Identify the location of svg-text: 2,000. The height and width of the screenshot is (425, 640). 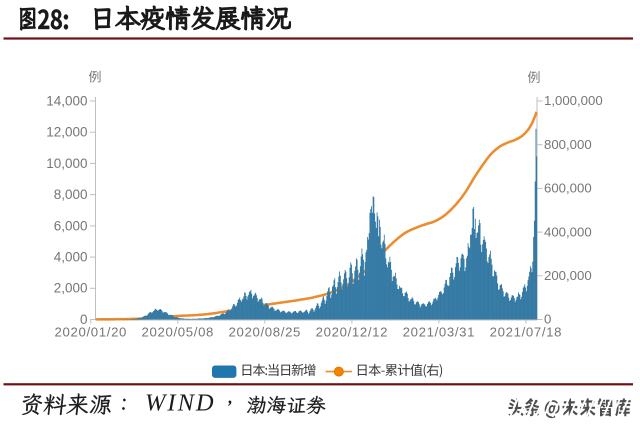
(71, 288).